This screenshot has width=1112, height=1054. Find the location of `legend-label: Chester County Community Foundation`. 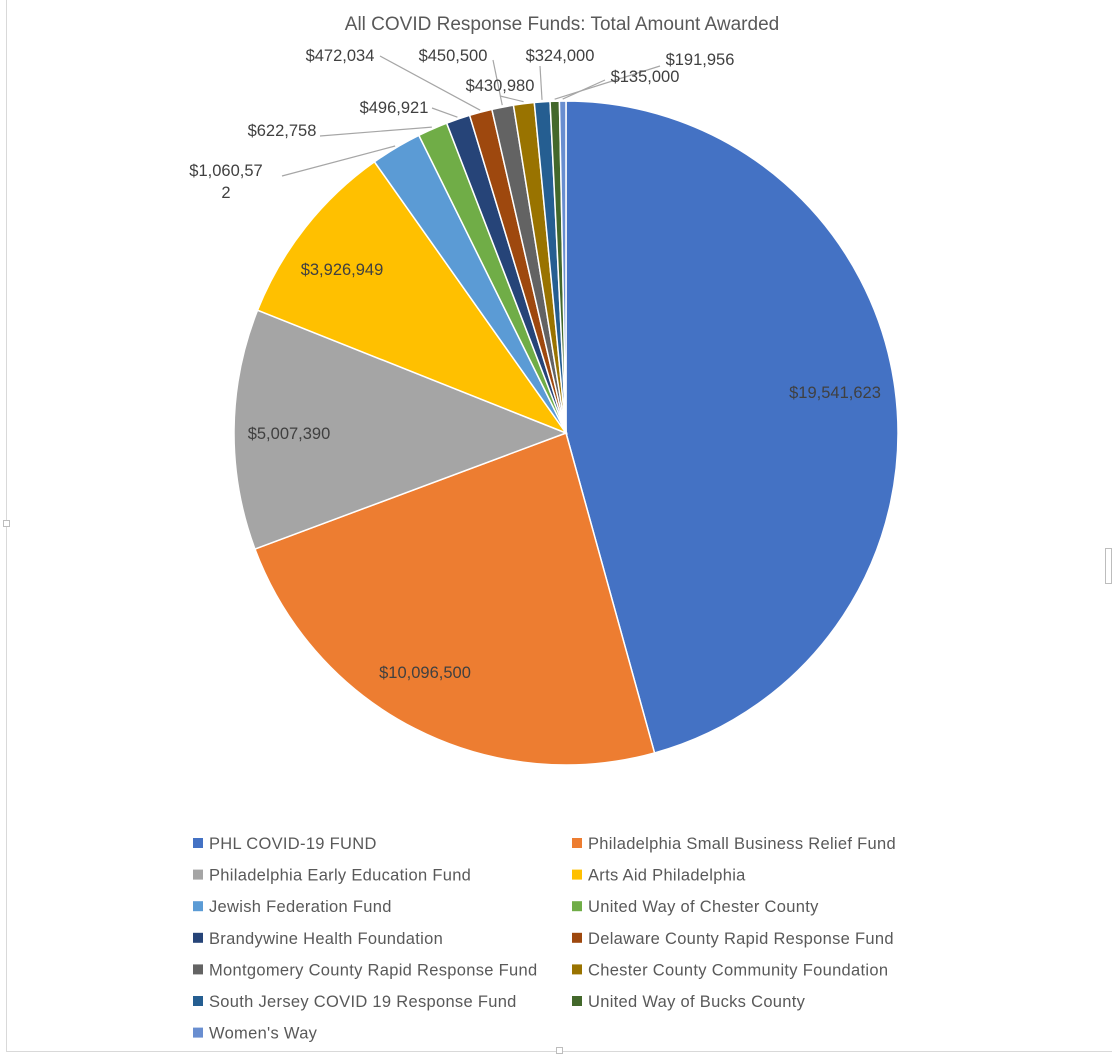

legend-label: Chester County Community Foundation is located at coordinates (738, 970).